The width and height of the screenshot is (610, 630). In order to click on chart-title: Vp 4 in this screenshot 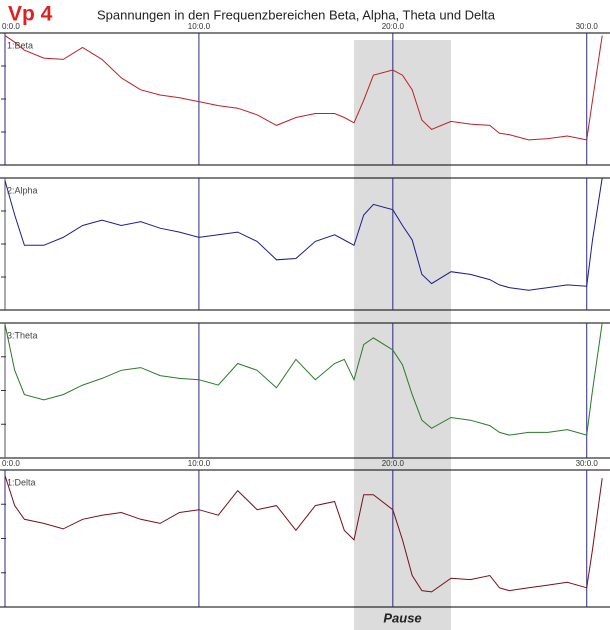, I will do `click(30, 14)`.